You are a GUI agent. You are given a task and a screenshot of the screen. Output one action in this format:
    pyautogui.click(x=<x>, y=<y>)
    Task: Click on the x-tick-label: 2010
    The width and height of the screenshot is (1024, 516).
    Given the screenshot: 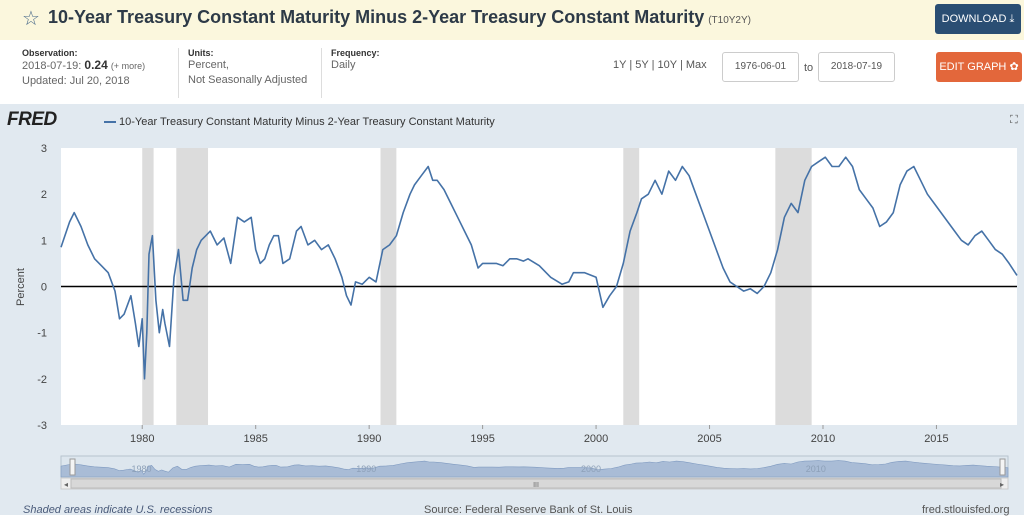 What is the action you would take?
    pyautogui.click(x=823, y=439)
    